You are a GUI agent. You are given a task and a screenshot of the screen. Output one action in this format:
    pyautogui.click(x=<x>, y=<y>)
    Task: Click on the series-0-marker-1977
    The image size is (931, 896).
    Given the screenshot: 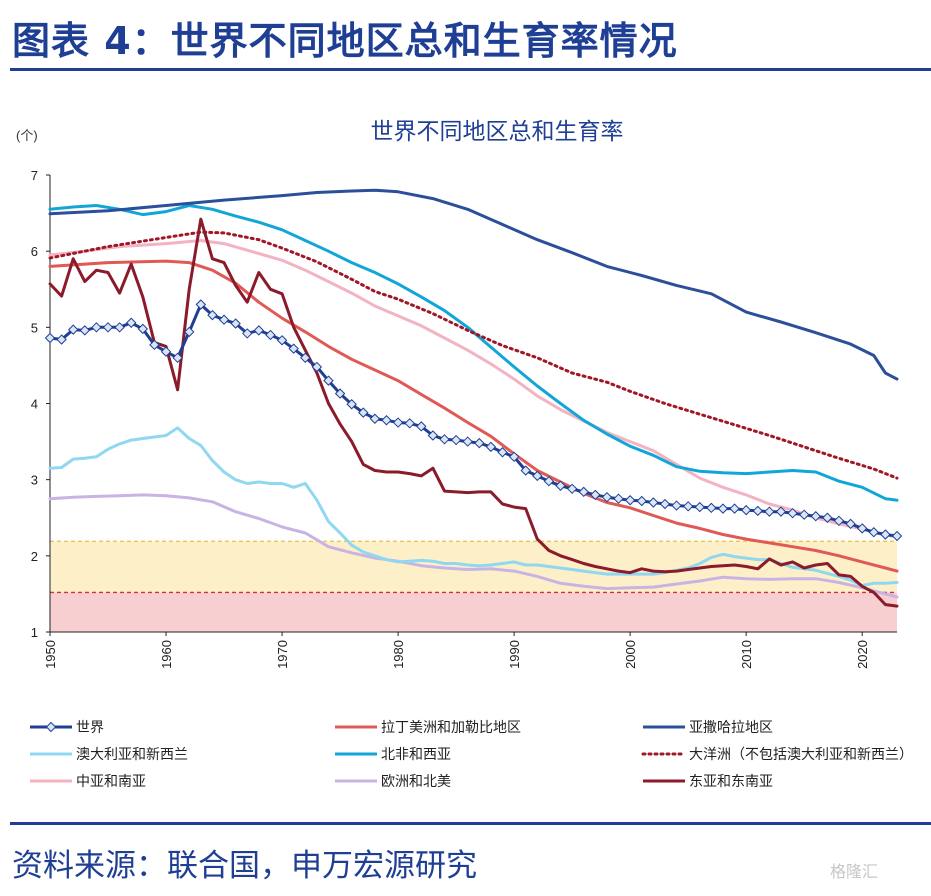 What is the action you would take?
    pyautogui.click(x=363, y=412)
    